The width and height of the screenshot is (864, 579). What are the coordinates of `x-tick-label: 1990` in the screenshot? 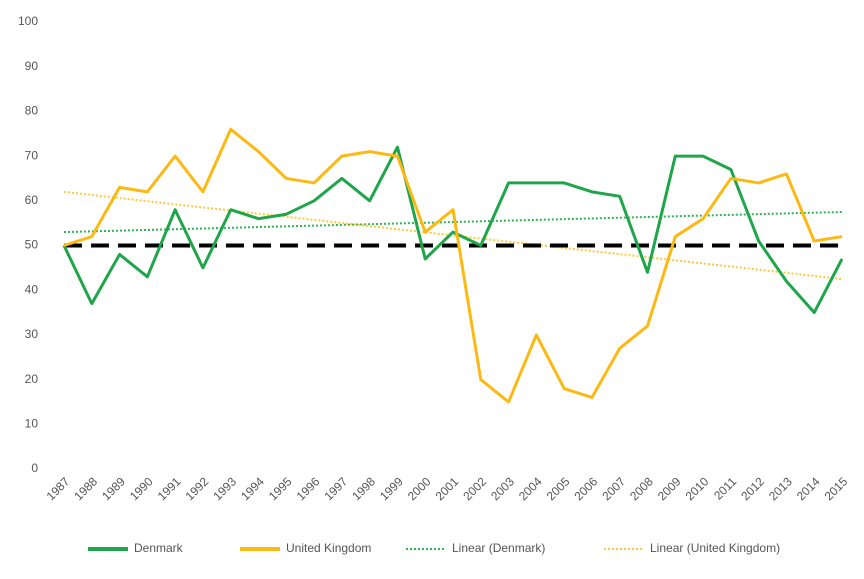 It's located at (141, 488).